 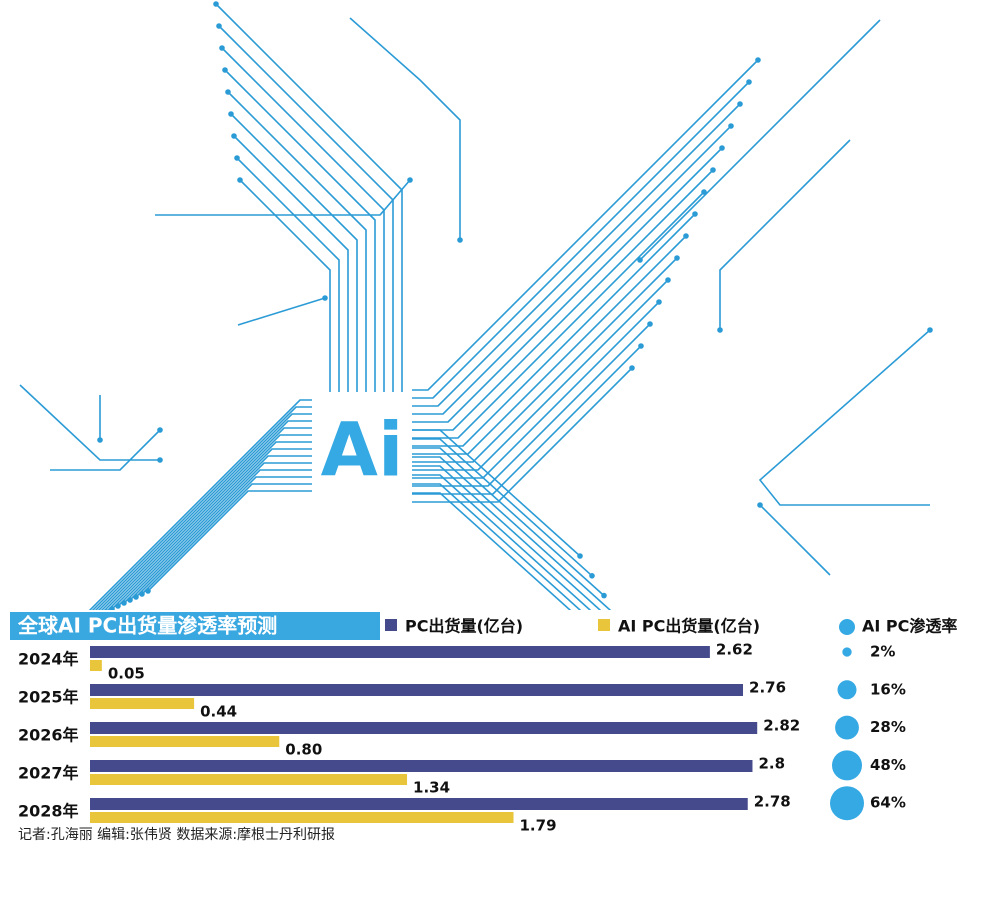 What do you see at coordinates (303, 750) in the screenshot?
I see `value-label: 0.80` at bounding box center [303, 750].